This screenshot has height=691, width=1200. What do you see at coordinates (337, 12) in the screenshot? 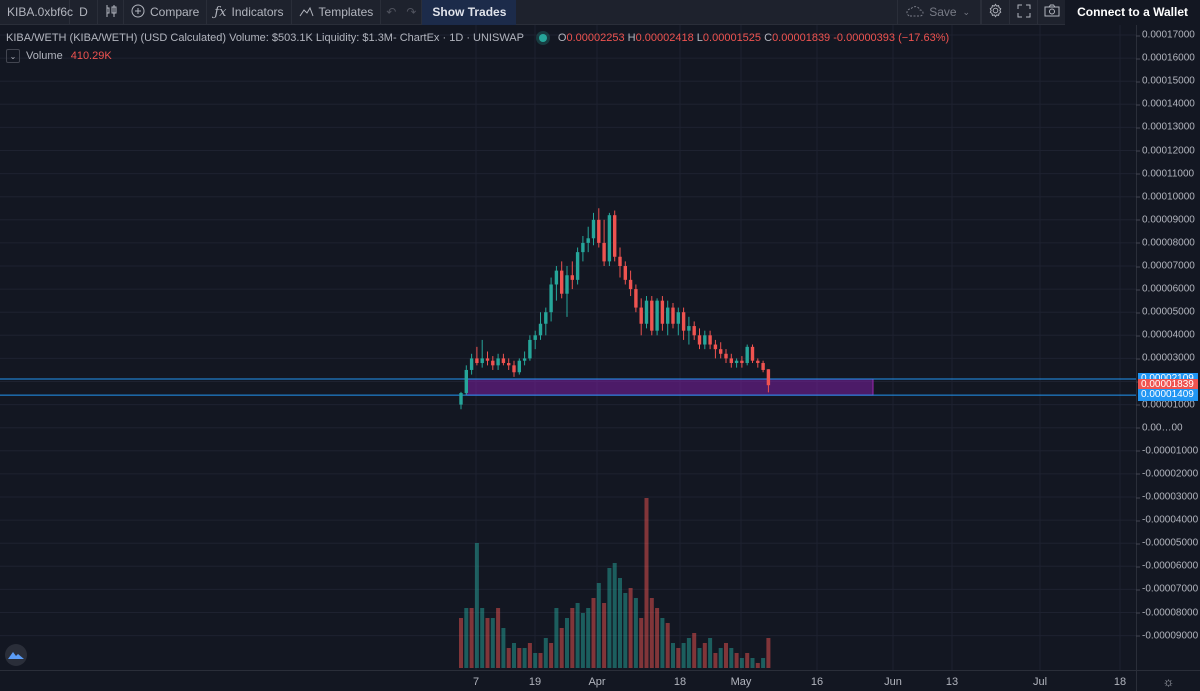
I see `templates-button: Templates` at bounding box center [337, 12].